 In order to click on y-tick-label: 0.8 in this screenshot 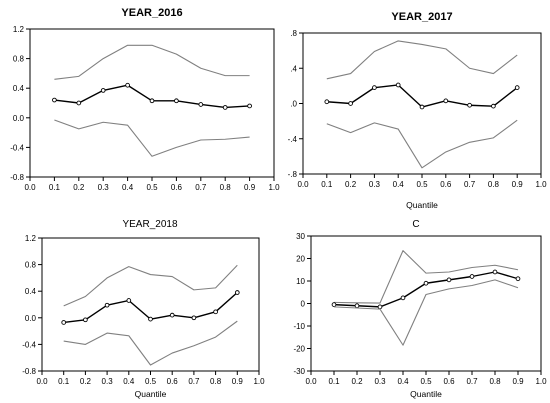, I will do `click(19, 59)`.